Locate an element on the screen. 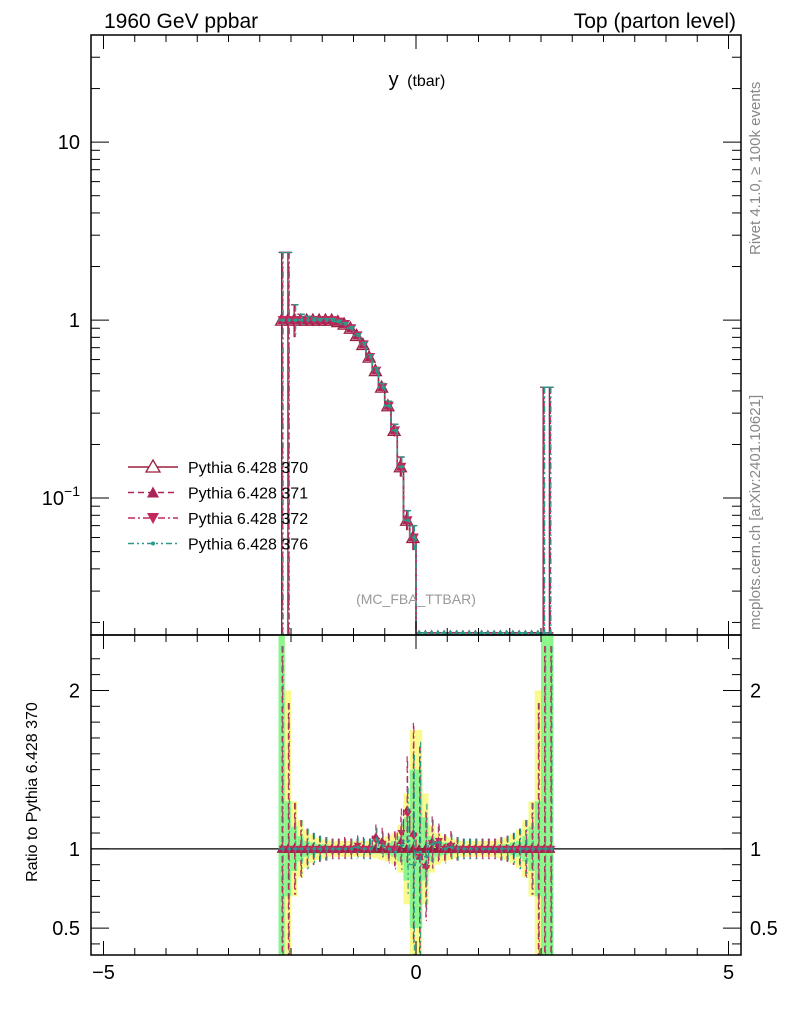 Image resolution: width=786 pixels, height=1024 pixels. ratio-y-tick-label: 1 is located at coordinates (74, 850).